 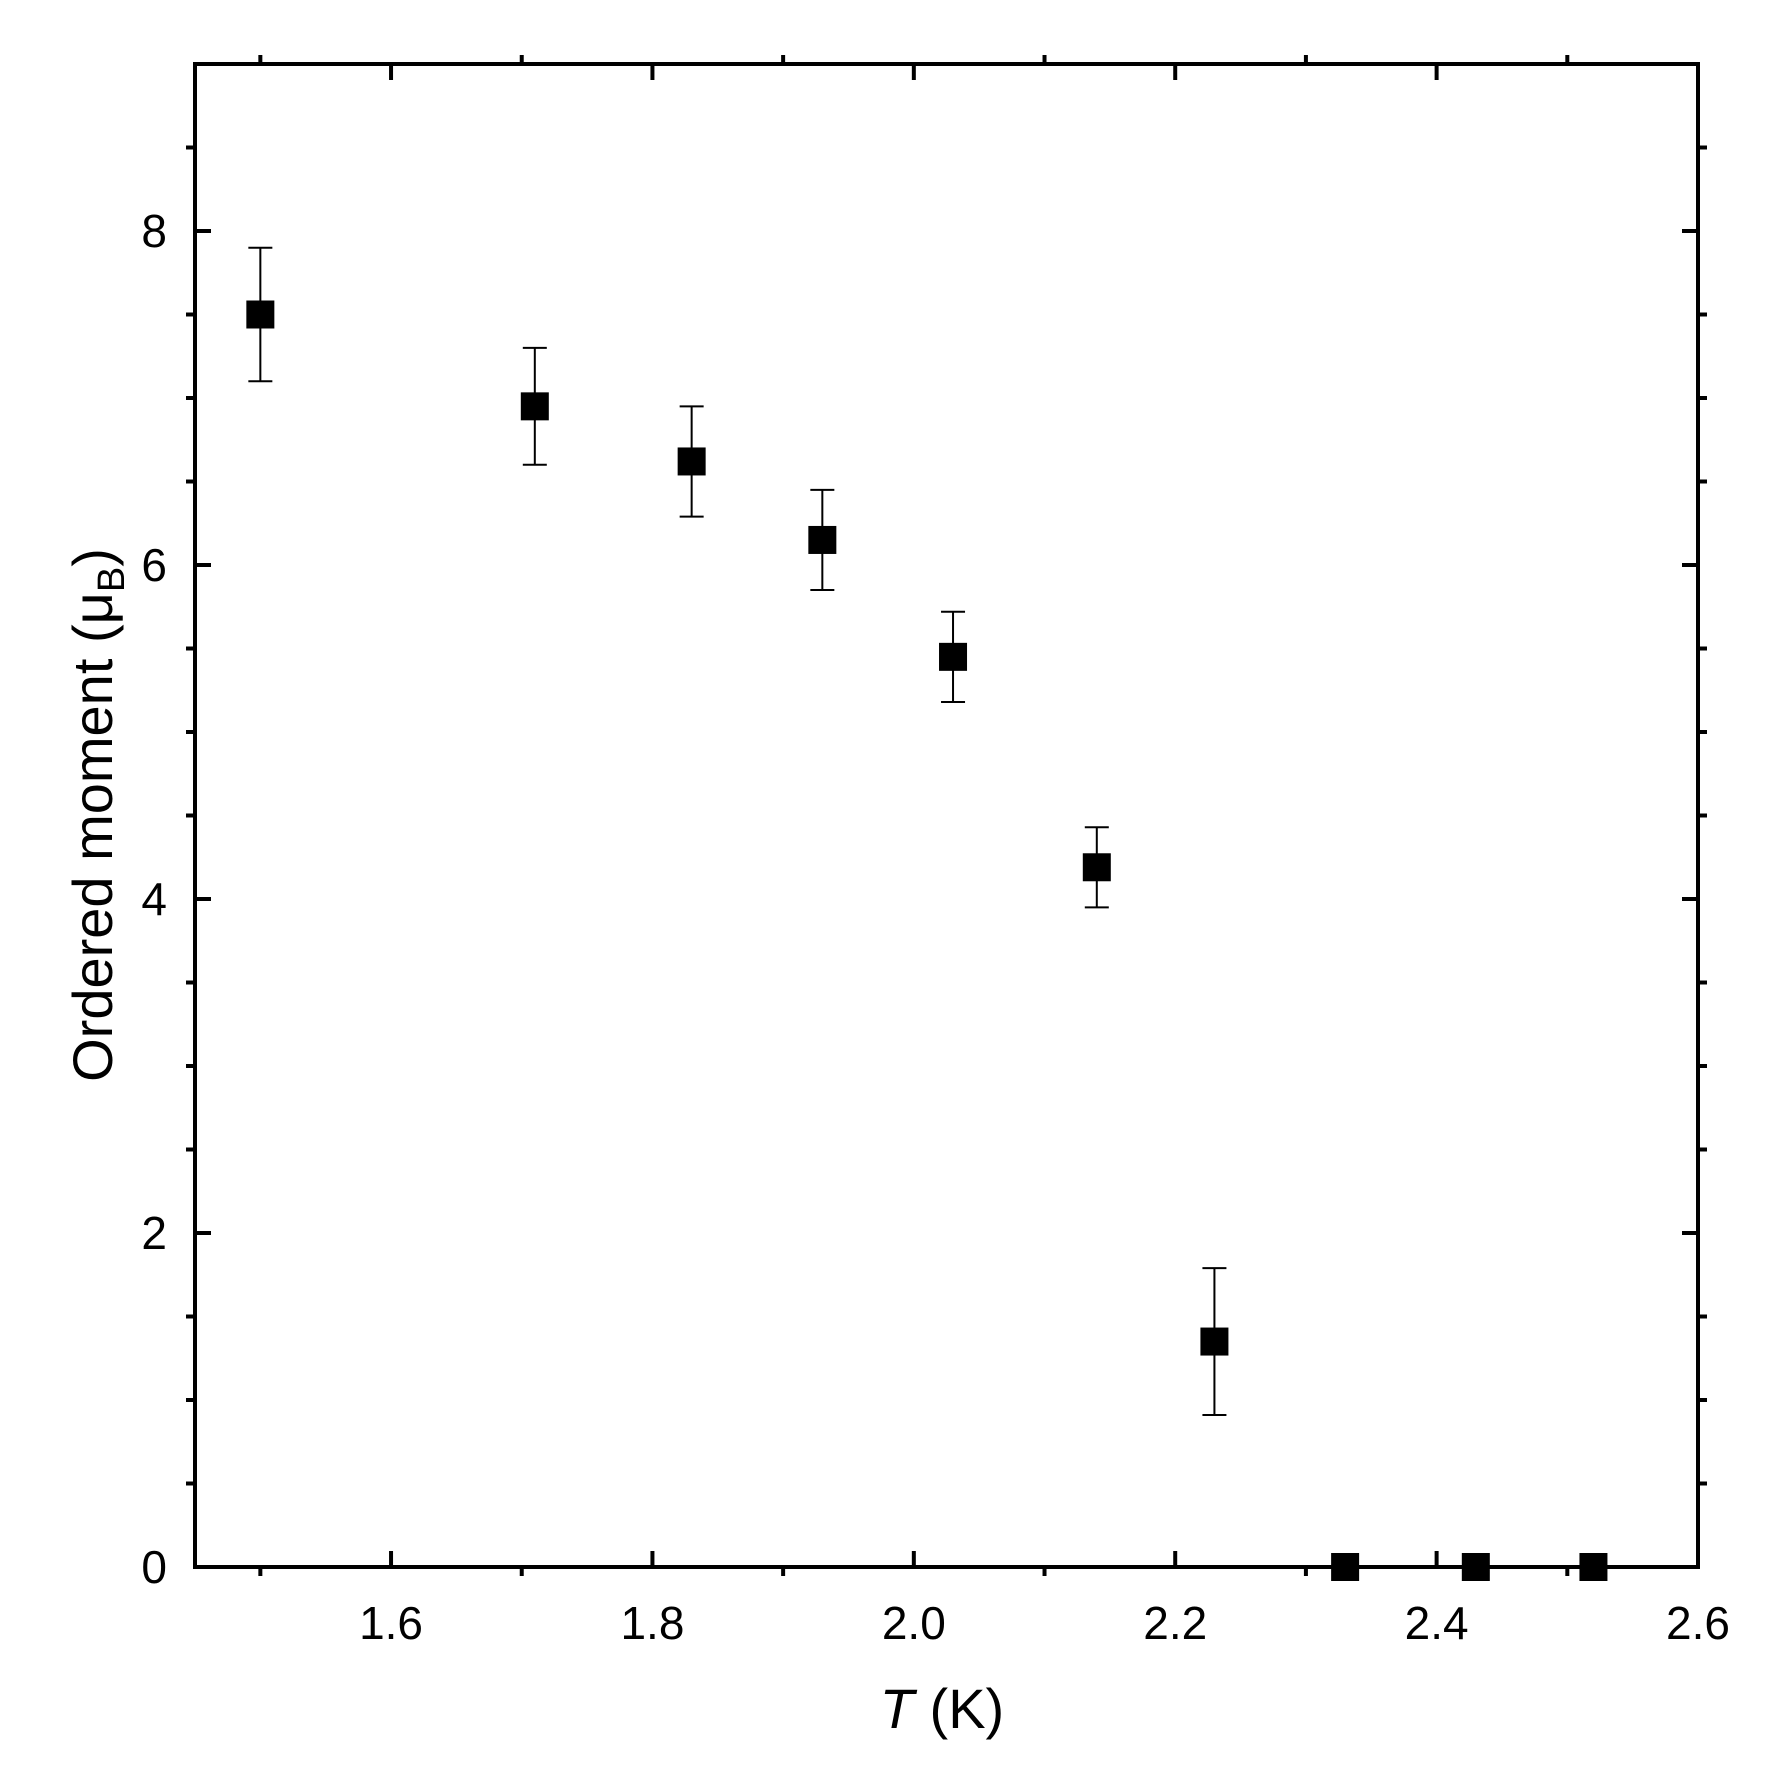 I want to click on y-tick-label: 4, so click(x=154, y=899).